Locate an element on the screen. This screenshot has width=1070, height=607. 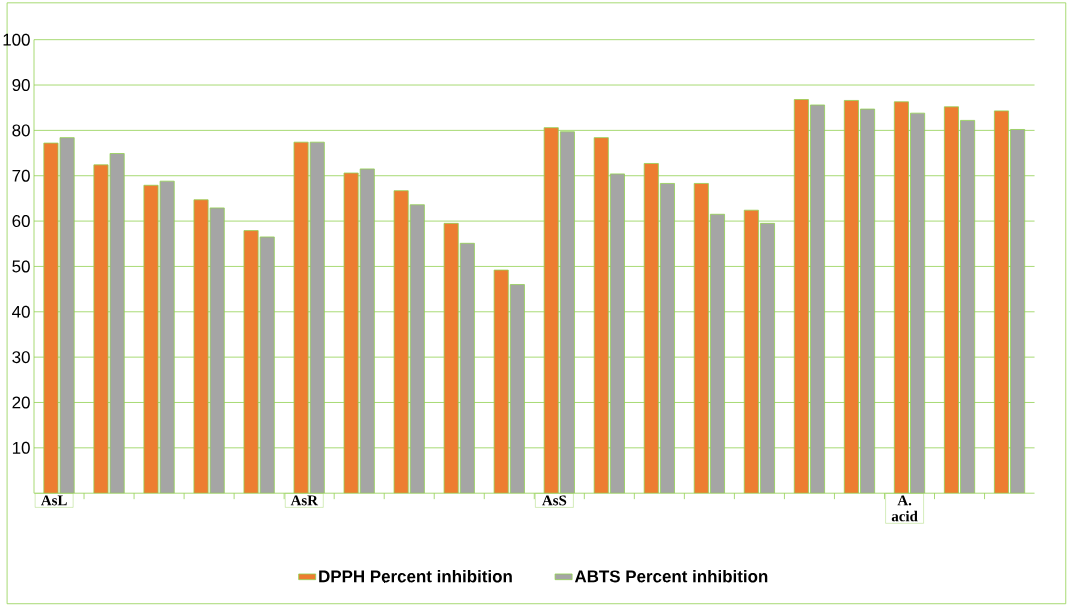
y-tick-label: 20 is located at coordinates (21, 402).